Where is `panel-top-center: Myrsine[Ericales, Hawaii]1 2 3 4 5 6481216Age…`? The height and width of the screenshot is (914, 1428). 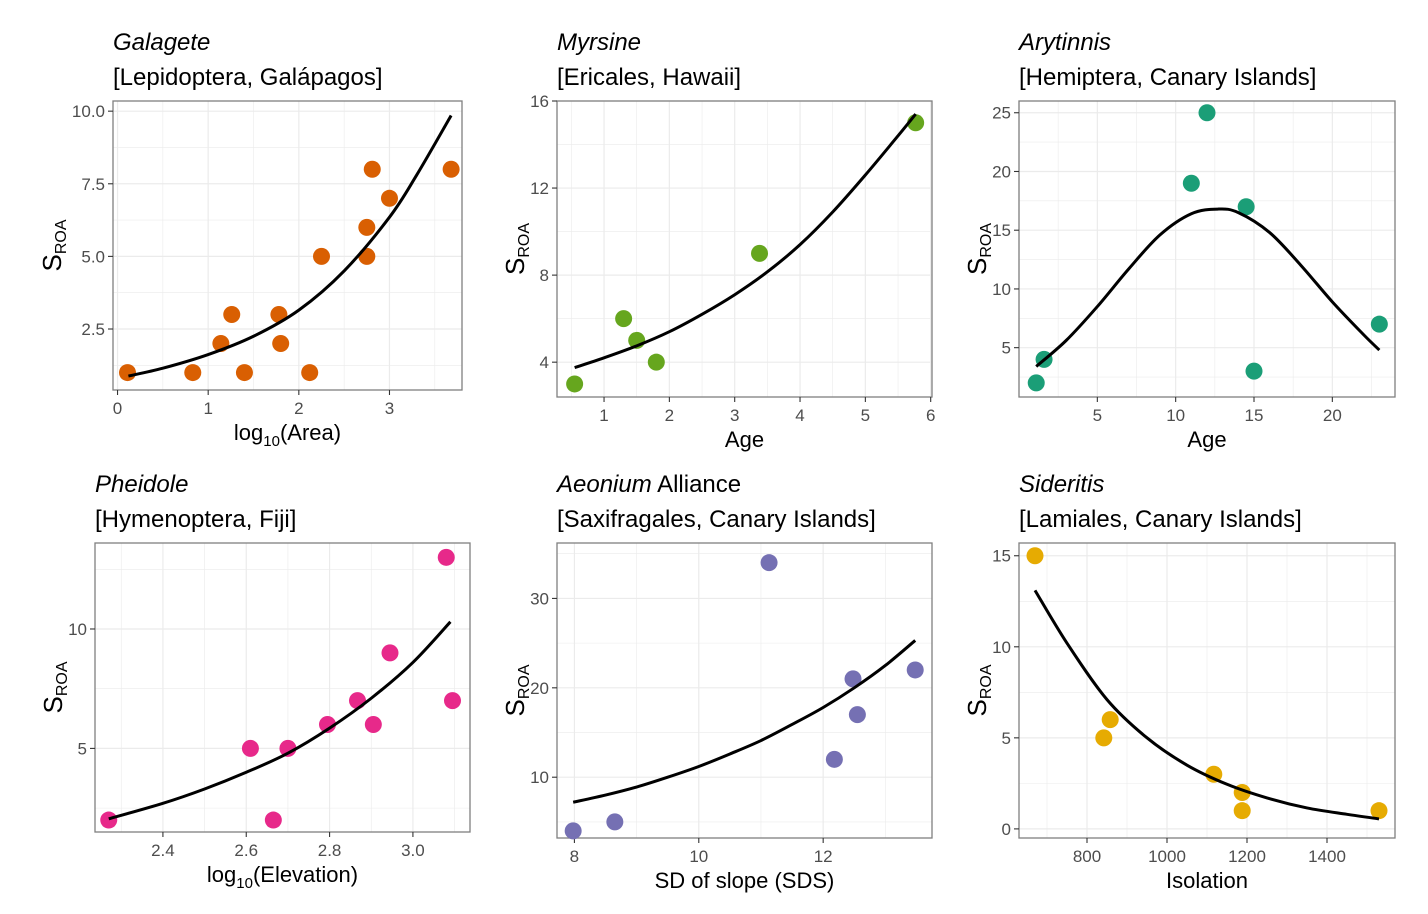 panel-top-center: Myrsine[Ericales, Hawaii]1 2 3 4 5 6481216Age… is located at coordinates (717, 240).